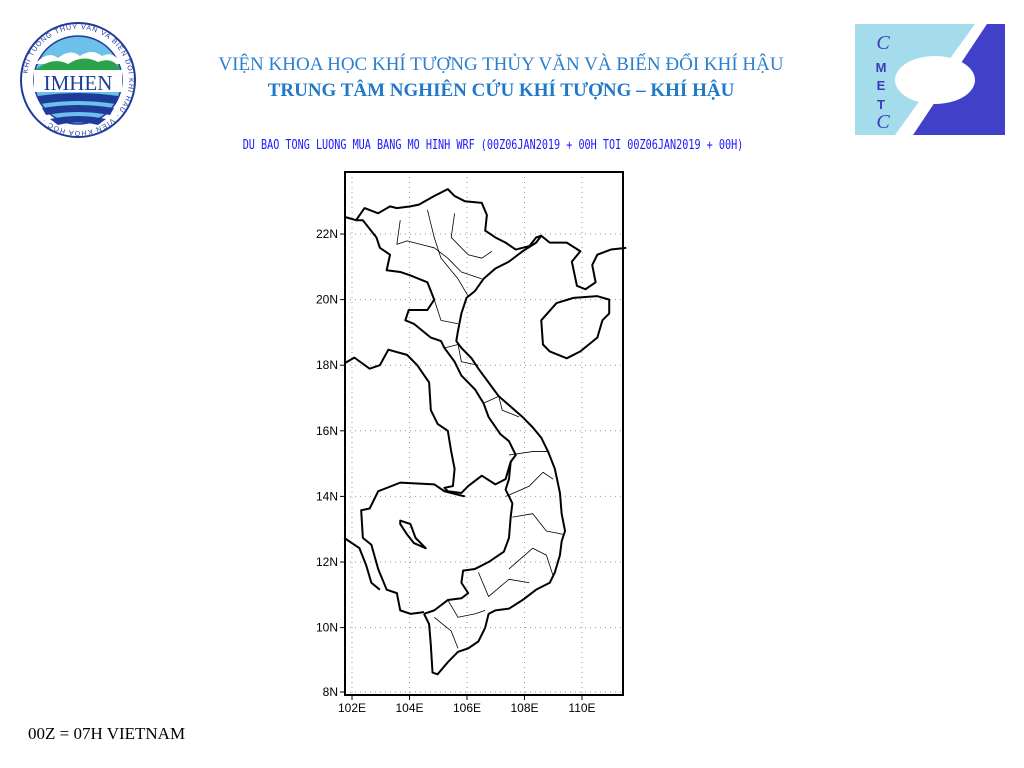  Describe the element at coordinates (467, 708) in the screenshot. I see `x-tick-label: 106E` at that location.